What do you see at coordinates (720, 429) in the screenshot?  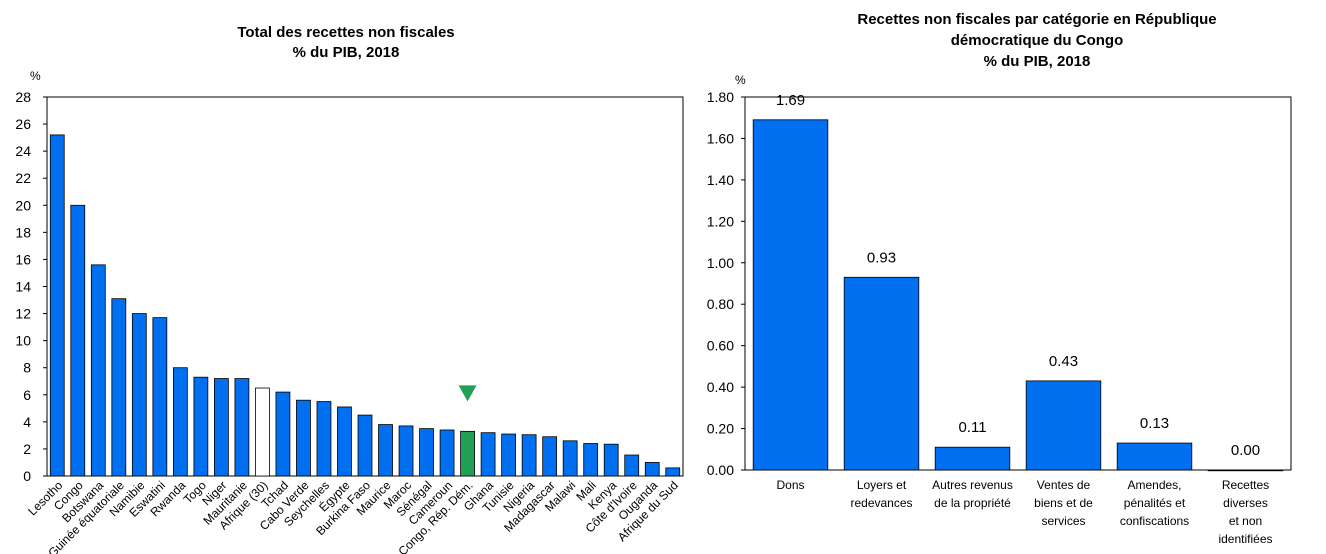 I see `chart-2-y-tick-label: 0.20` at bounding box center [720, 429].